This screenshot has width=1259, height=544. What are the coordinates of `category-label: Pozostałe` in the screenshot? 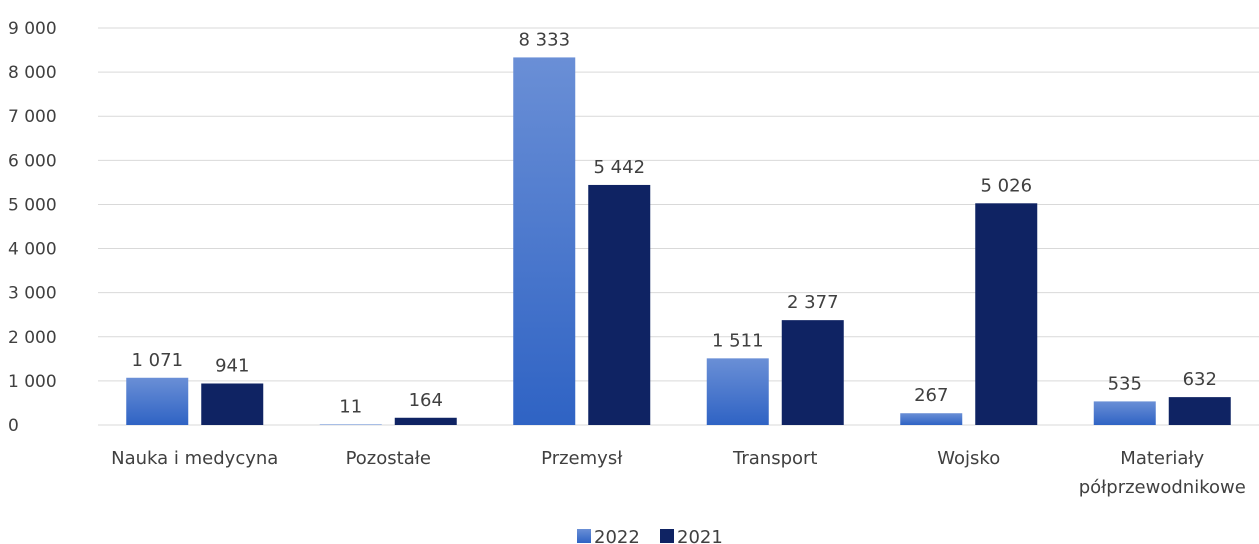 It's located at (388, 458).